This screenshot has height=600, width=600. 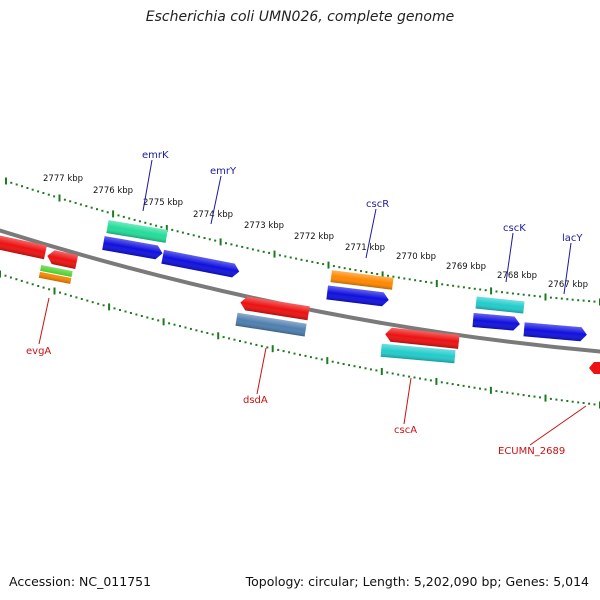 What do you see at coordinates (500, 305) in the screenshot?
I see `gene-cscK-feature` at bounding box center [500, 305].